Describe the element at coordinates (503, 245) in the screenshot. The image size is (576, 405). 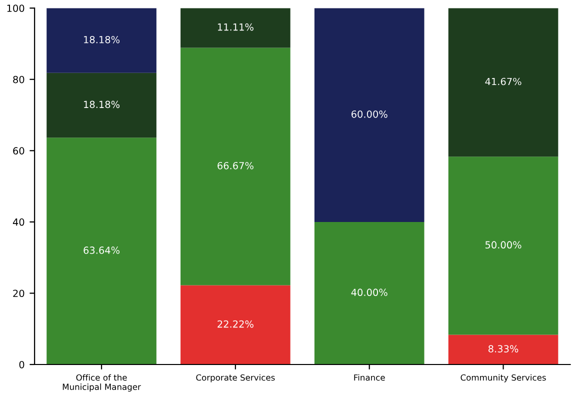
I see `data-label: 50.00%` at that location.